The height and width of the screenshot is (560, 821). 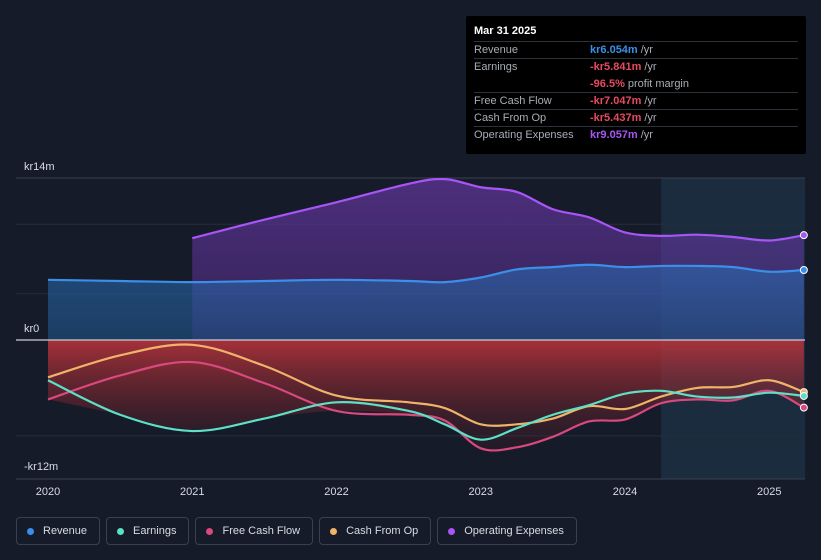 What do you see at coordinates (510, 118) in the screenshot?
I see `tooltip-row-label: Cash From Op` at bounding box center [510, 118].